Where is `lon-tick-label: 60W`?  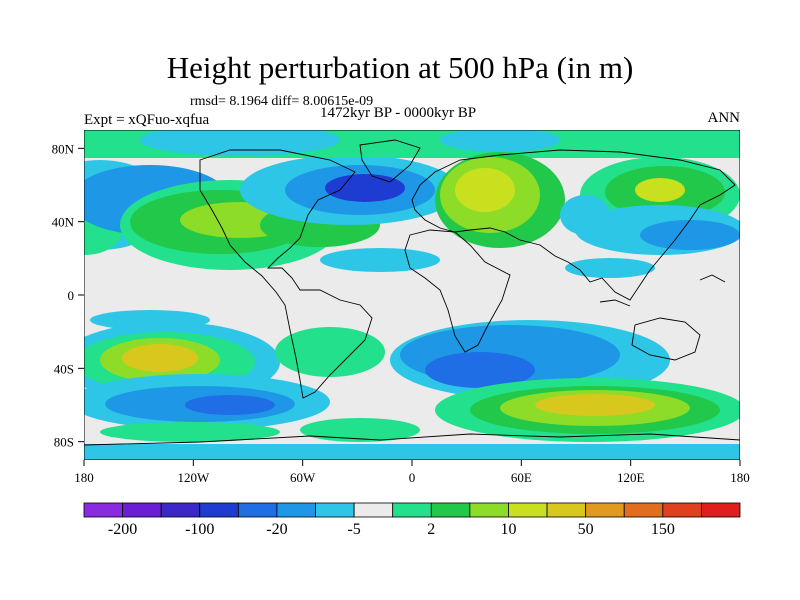
lon-tick-label: 60W is located at coordinates (303, 477).